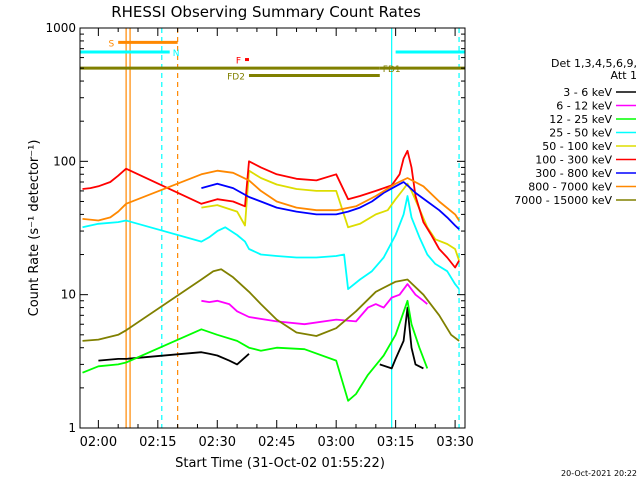 This screenshot has width=640, height=484. Describe the element at coordinates (157, 442) in the screenshot. I see `x-tick-label: 02:15` at that location.